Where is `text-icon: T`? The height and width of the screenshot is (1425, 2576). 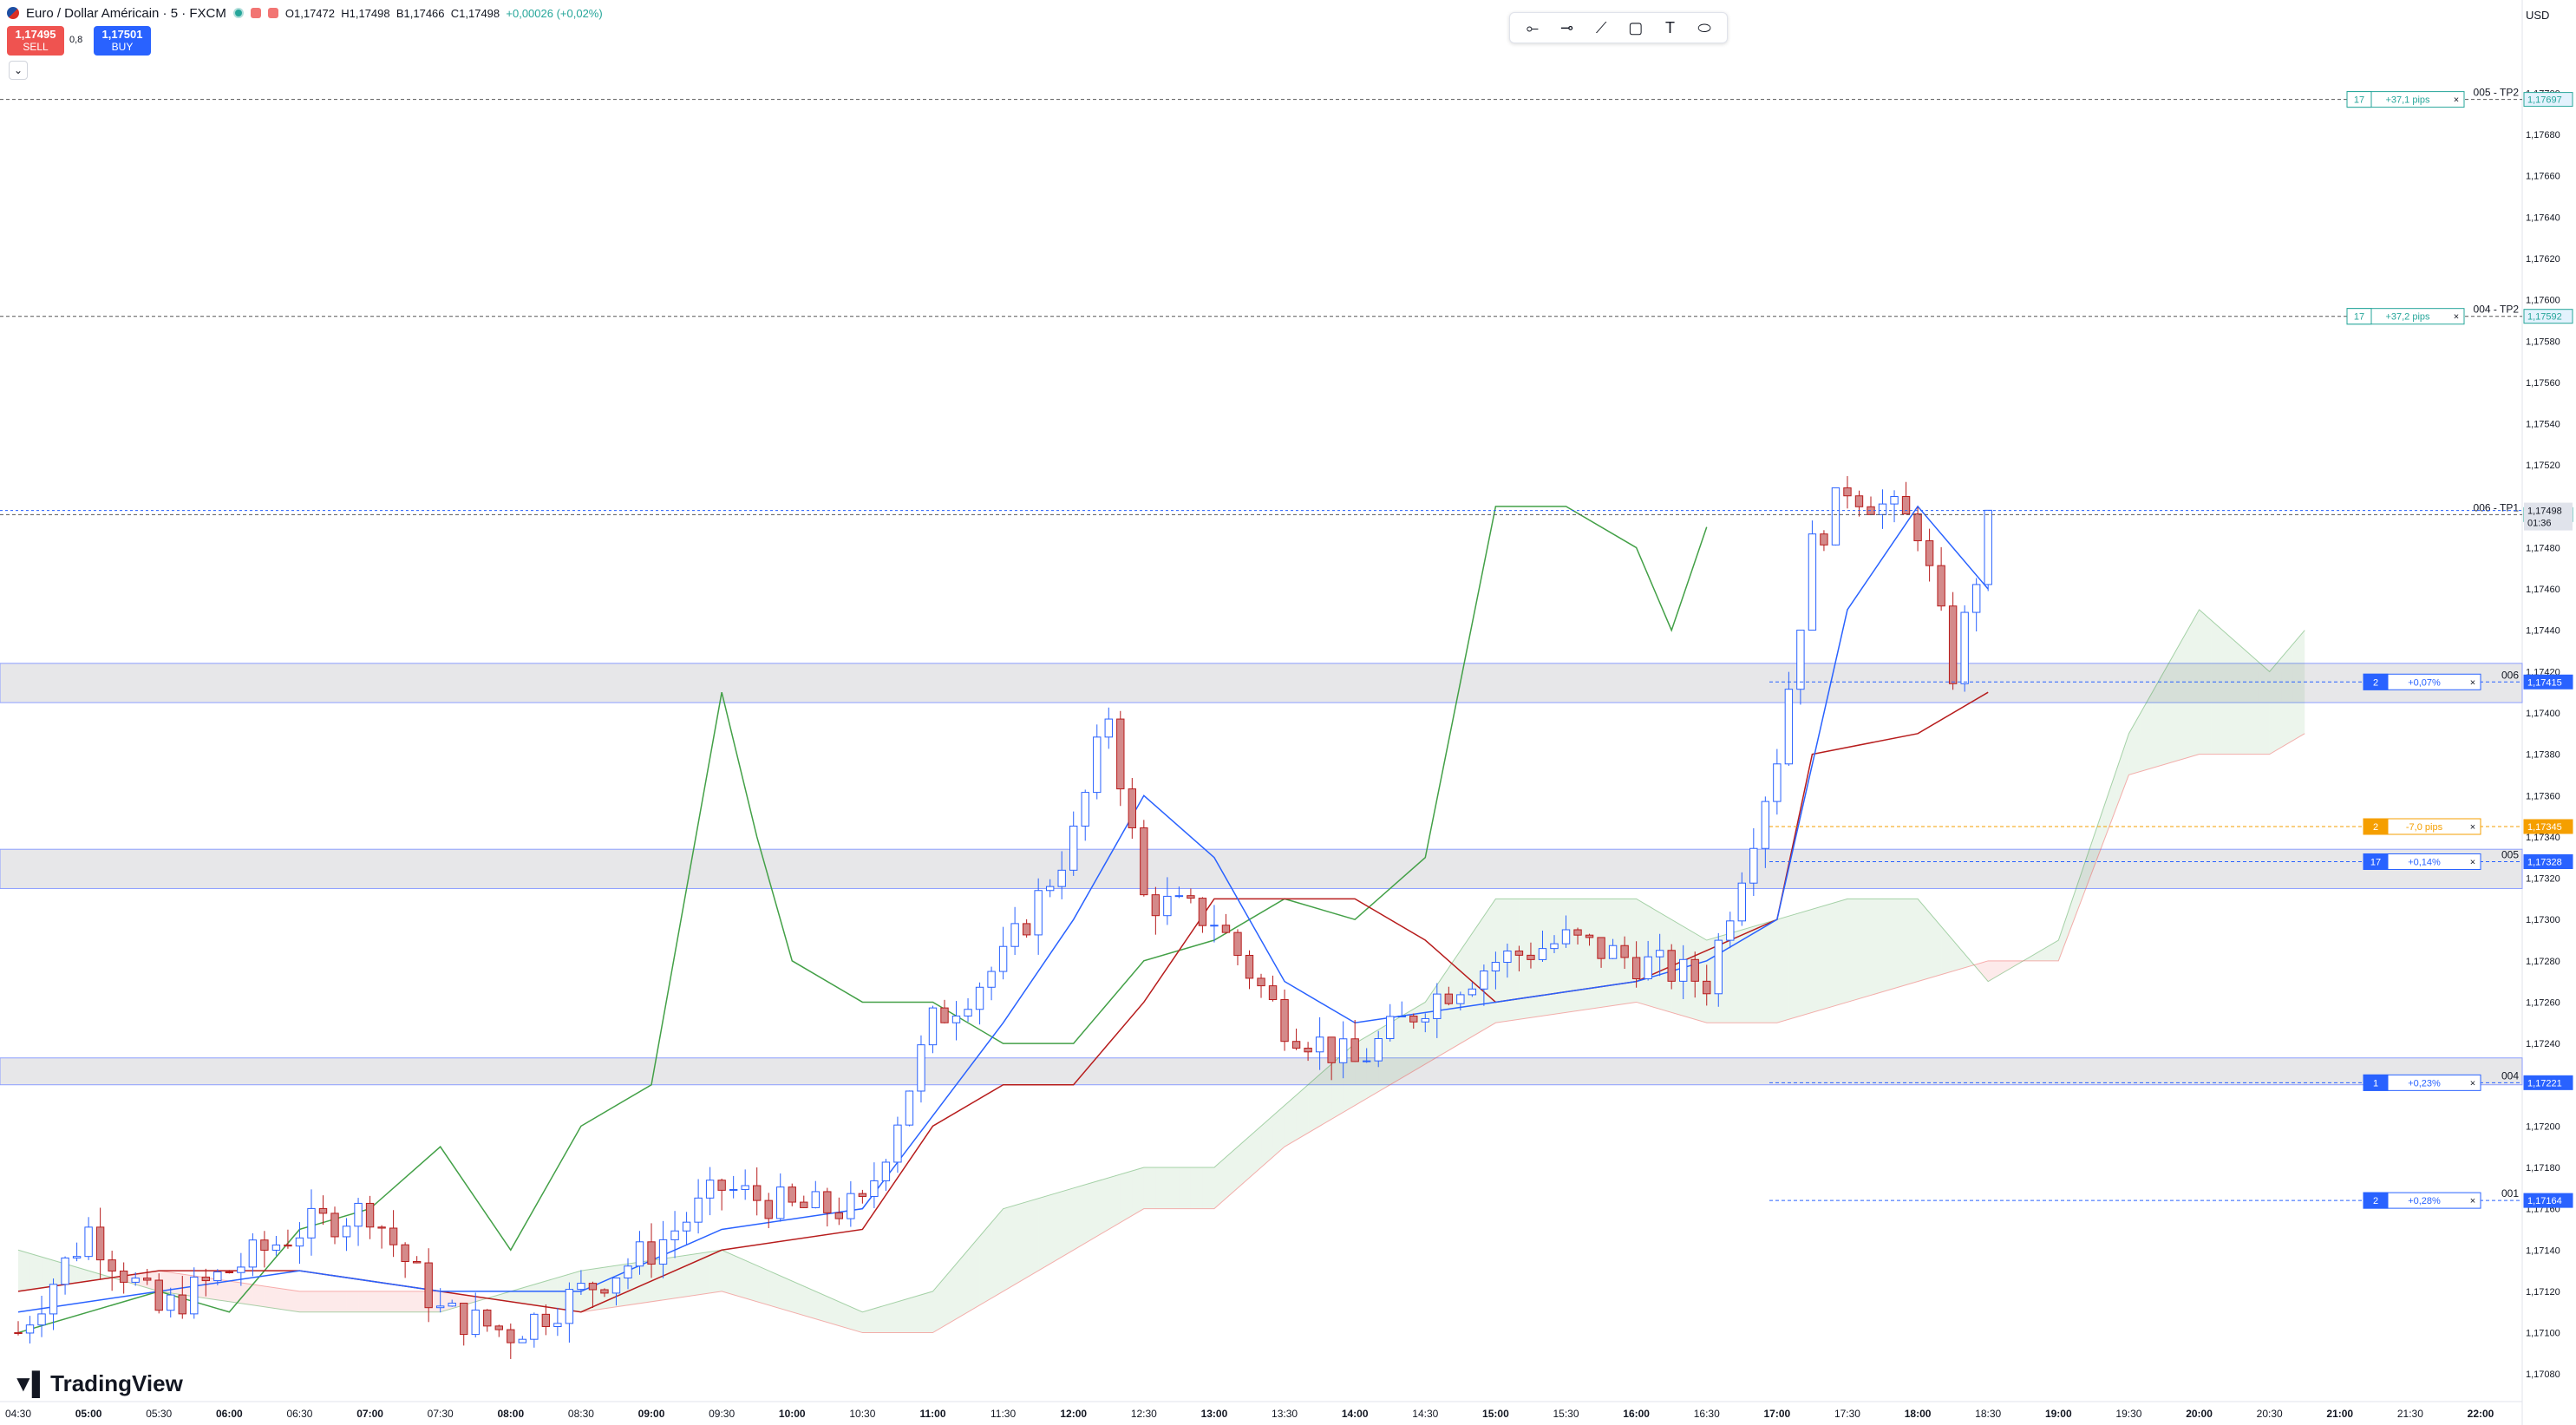
text-icon: T is located at coordinates (1669, 27).